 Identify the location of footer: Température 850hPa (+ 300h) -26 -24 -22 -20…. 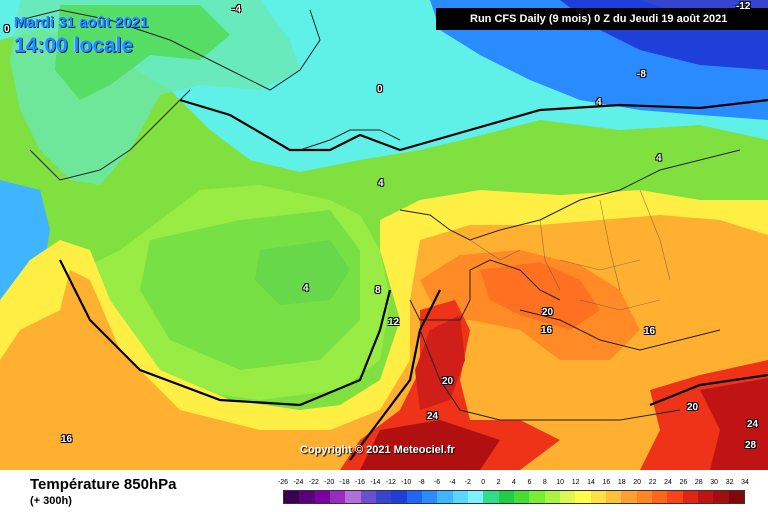
(384, 491).